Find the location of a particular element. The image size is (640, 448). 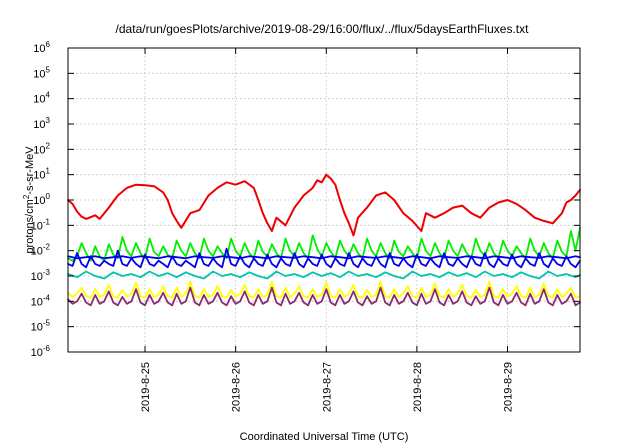

y-tick-label: 10⁻⁵ is located at coordinates (41, 326).